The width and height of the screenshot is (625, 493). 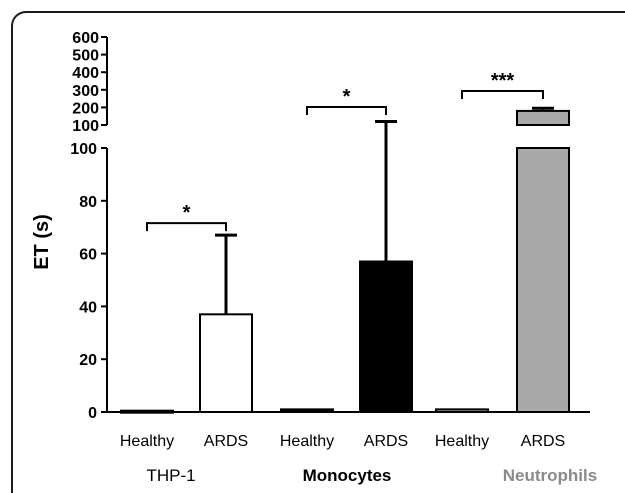 What do you see at coordinates (170, 475) in the screenshot?
I see `group-label: THP-1` at bounding box center [170, 475].